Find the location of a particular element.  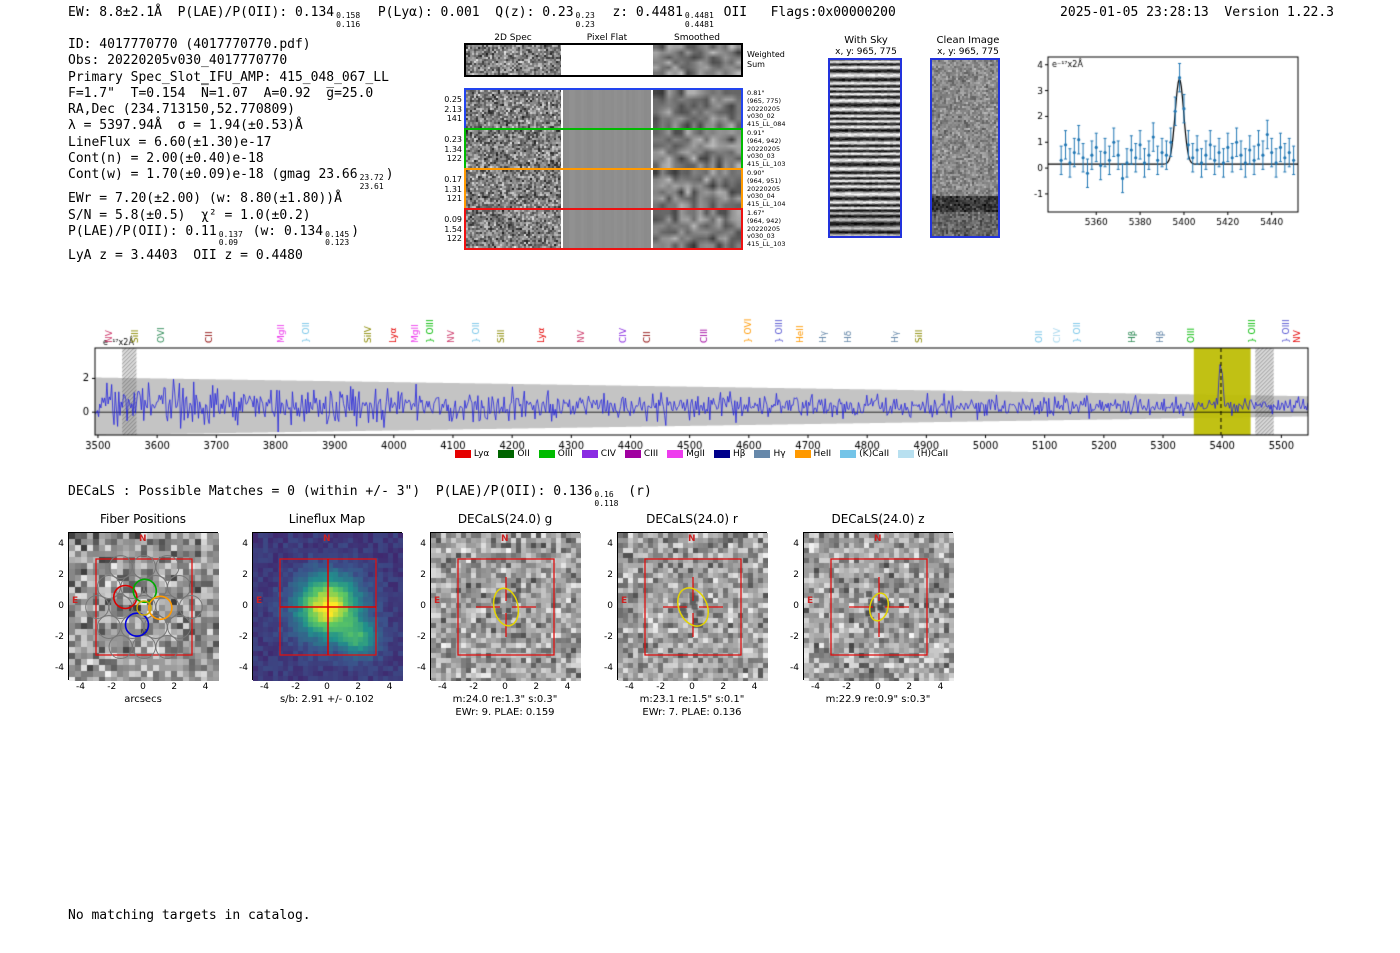

panel-title: DECaLS(24.0) g is located at coordinates (505, 519).